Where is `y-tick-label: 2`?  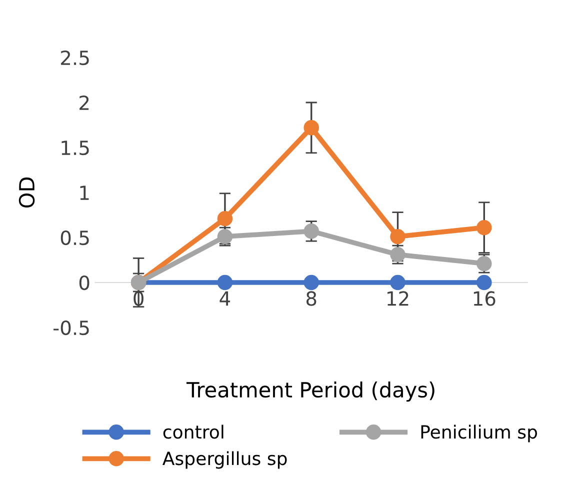 y-tick-label: 2 is located at coordinates (84, 102).